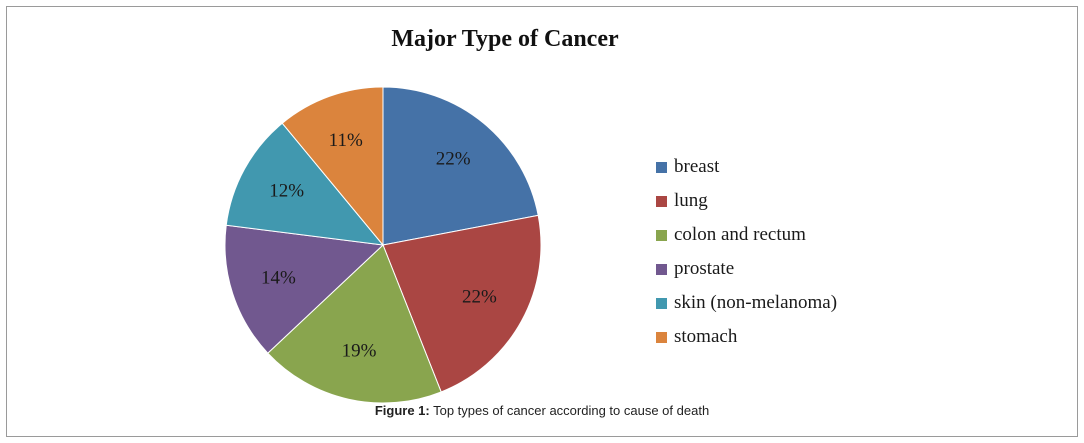 The height and width of the screenshot is (443, 1084). I want to click on data-label-lung: 22%, so click(479, 296).